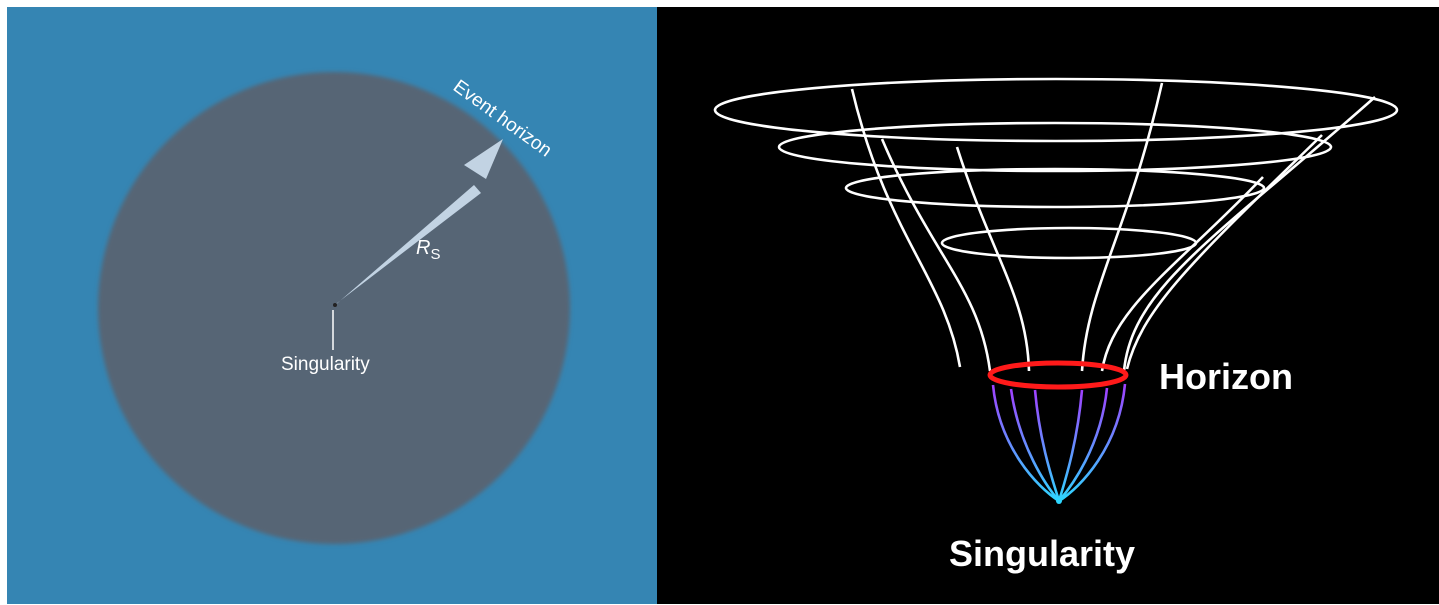 This screenshot has height=605, width=1439. What do you see at coordinates (407, 246) in the screenshot?
I see `radius-arrow-shaft` at bounding box center [407, 246].